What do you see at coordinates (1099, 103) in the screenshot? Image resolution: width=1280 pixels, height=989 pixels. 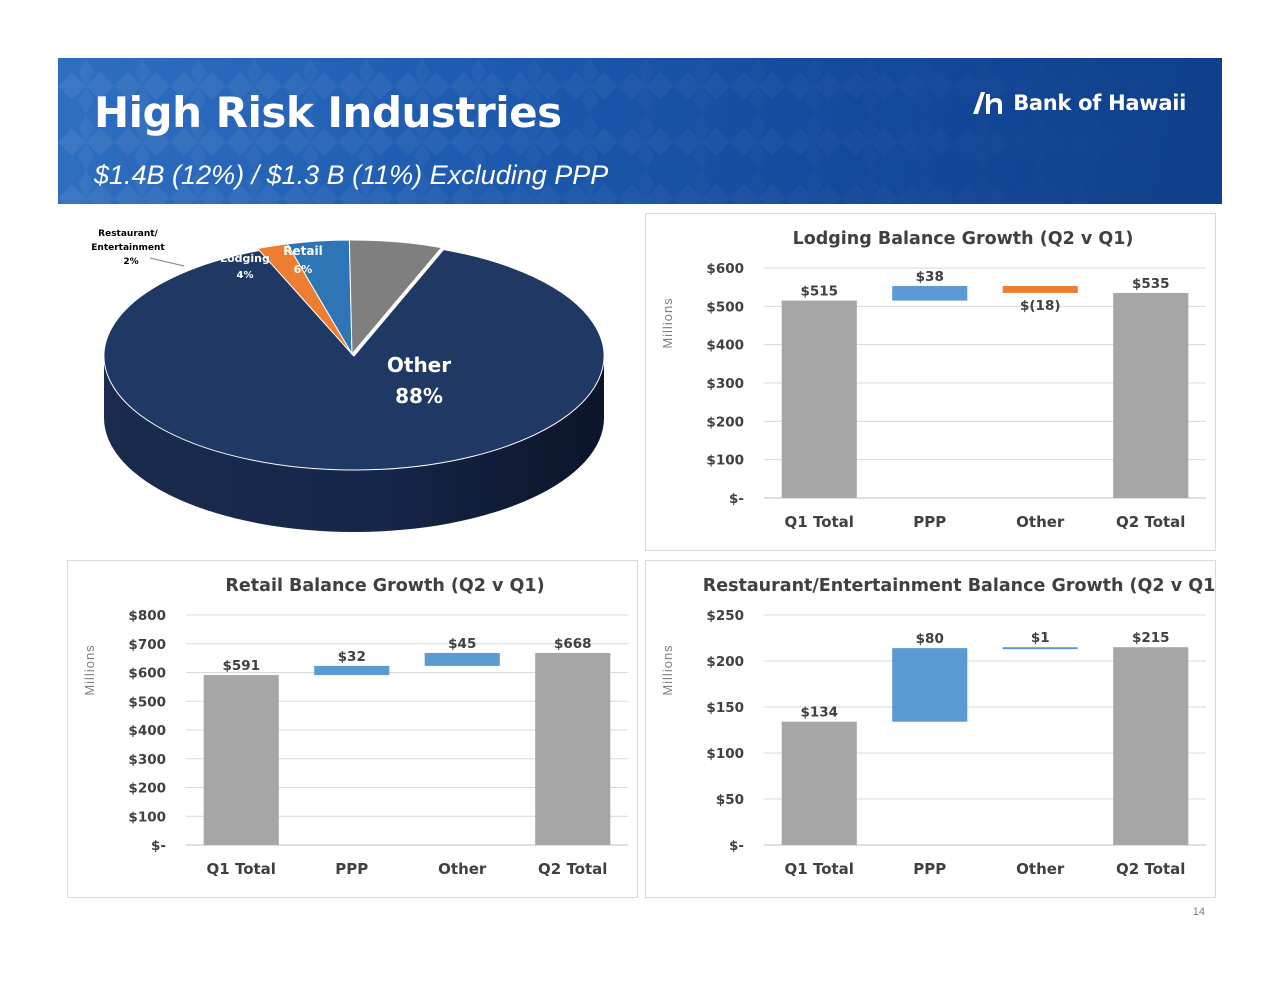 I see `bank-logo-text: Bank of Hawaii` at bounding box center [1099, 103].